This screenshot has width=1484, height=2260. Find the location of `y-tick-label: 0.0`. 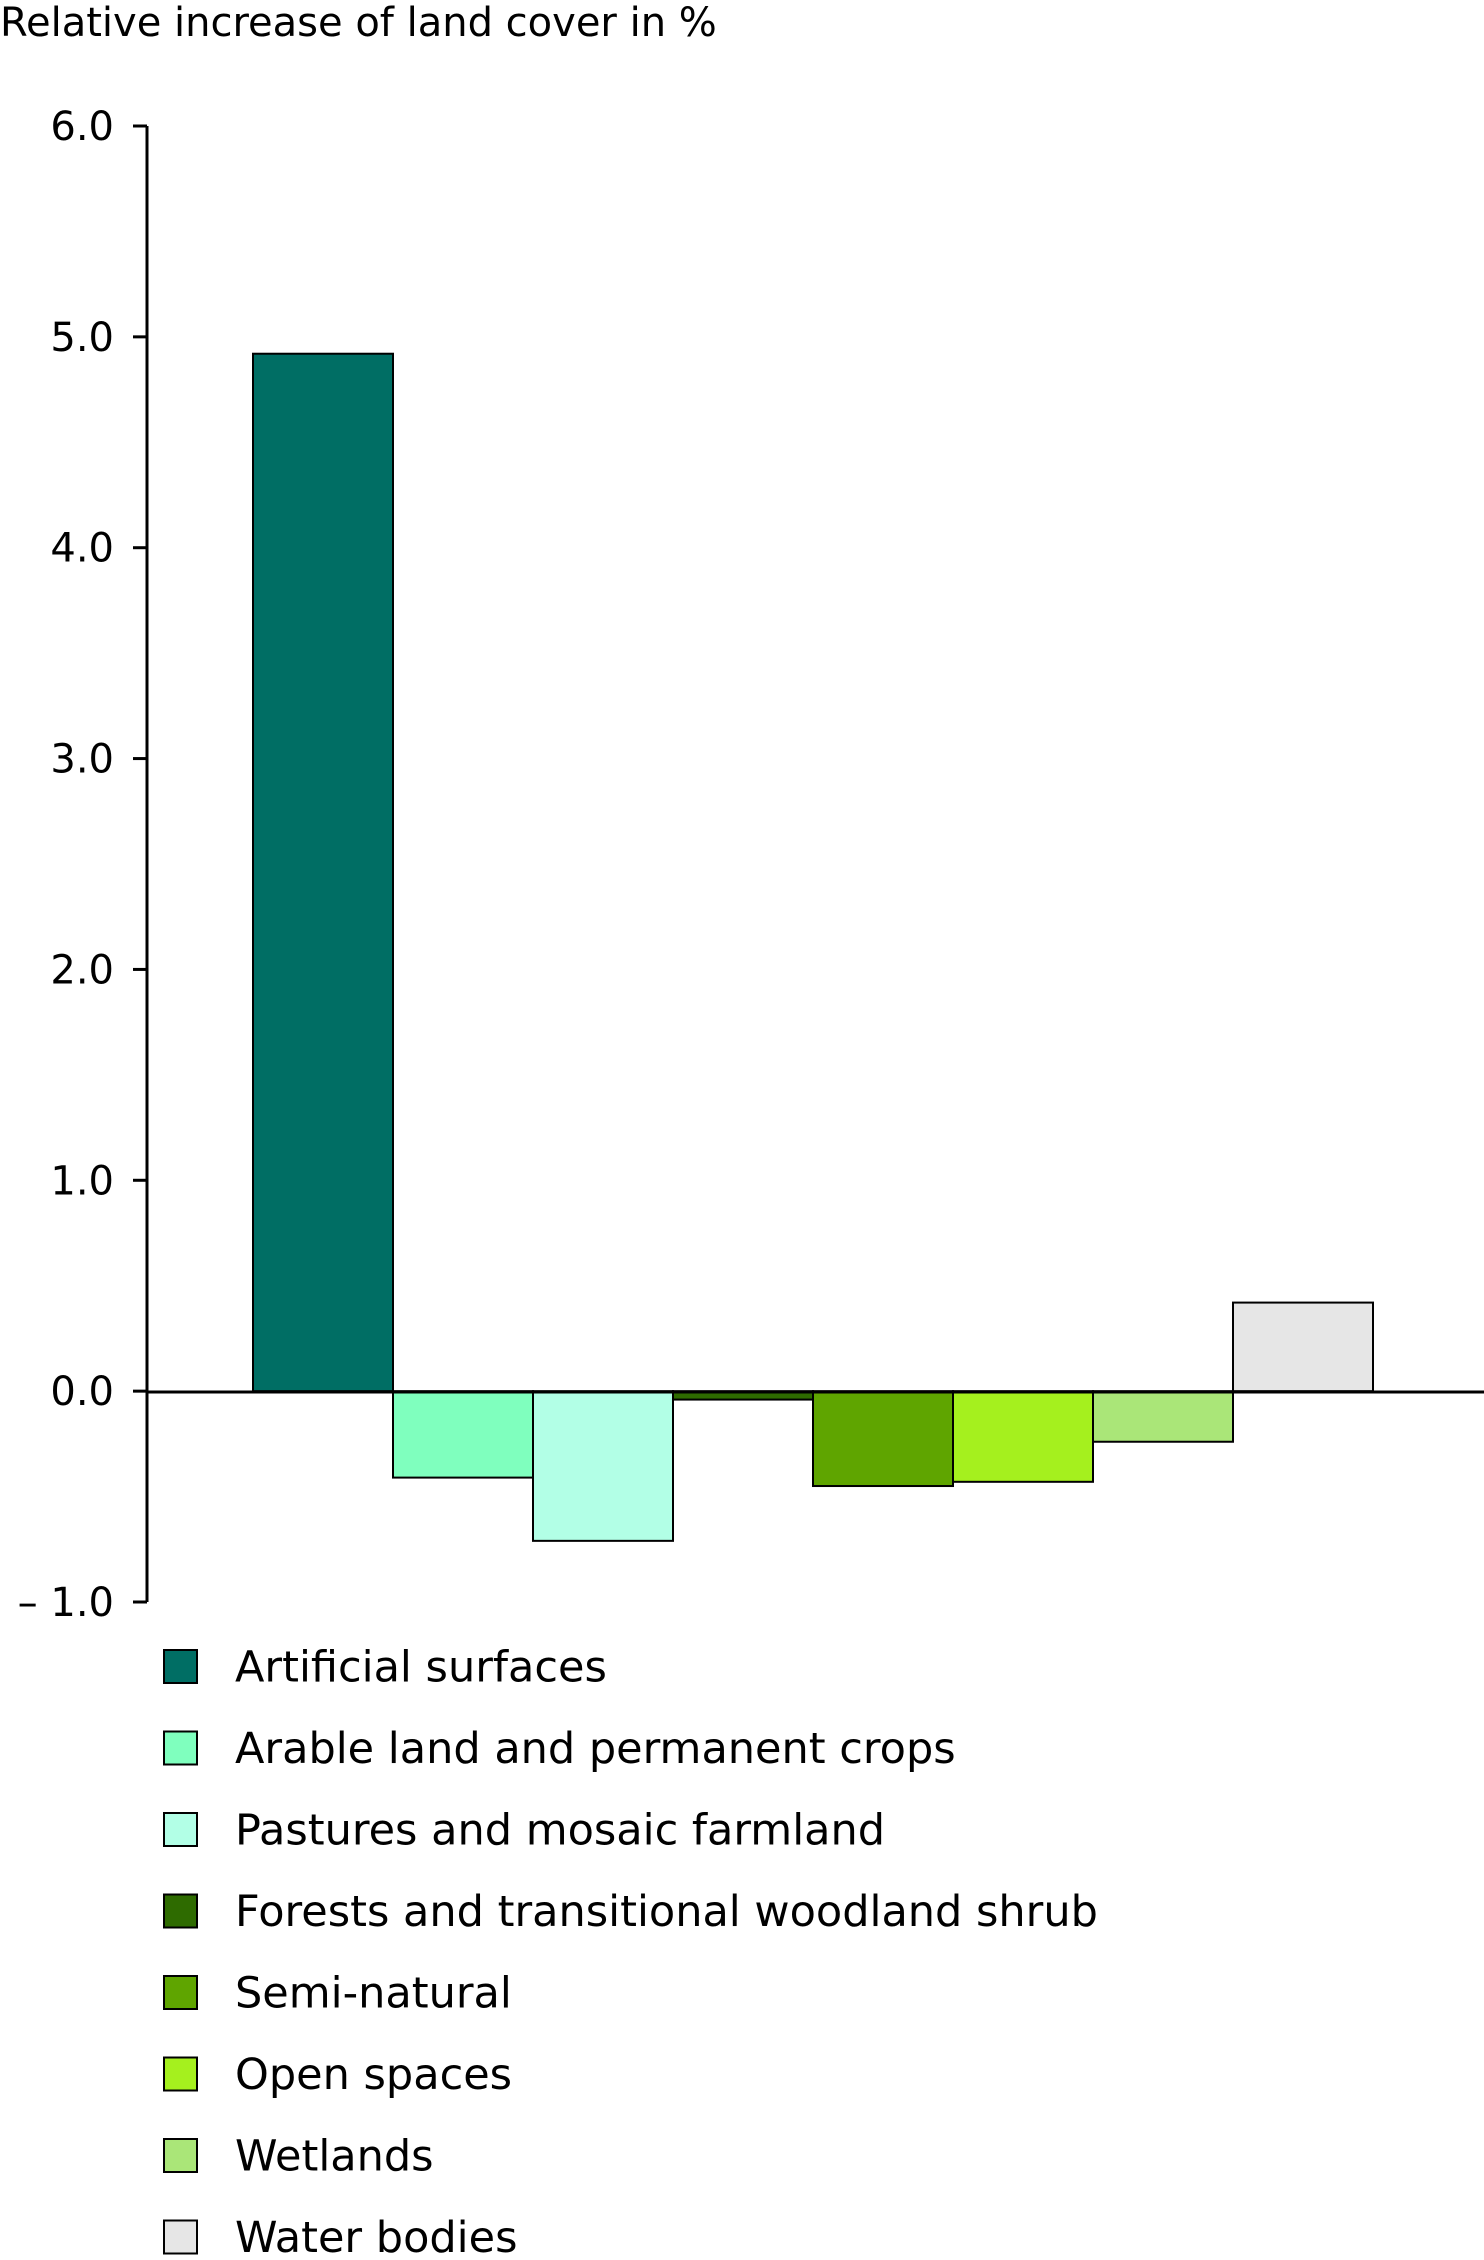

y-tick-label: 0.0 is located at coordinates (82, 1392).